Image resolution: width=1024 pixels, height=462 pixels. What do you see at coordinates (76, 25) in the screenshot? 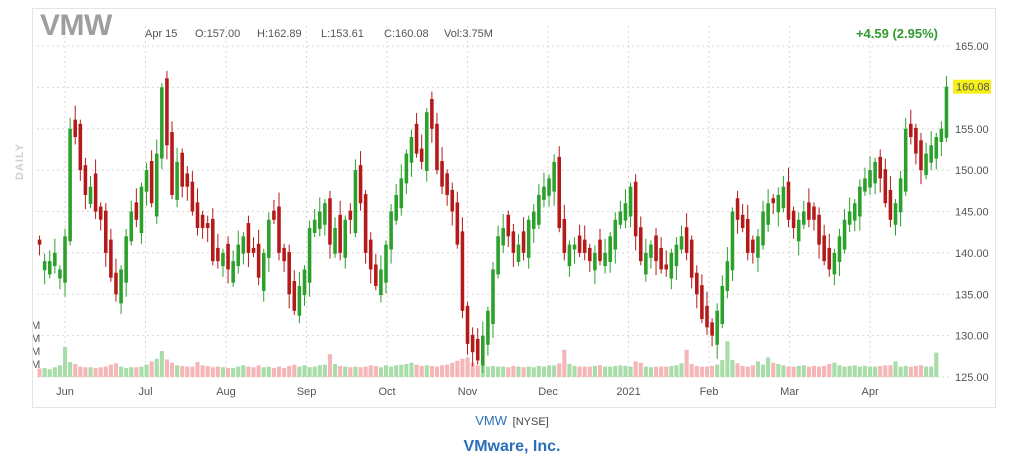
I see `ticker-symbol: VMW` at bounding box center [76, 25].